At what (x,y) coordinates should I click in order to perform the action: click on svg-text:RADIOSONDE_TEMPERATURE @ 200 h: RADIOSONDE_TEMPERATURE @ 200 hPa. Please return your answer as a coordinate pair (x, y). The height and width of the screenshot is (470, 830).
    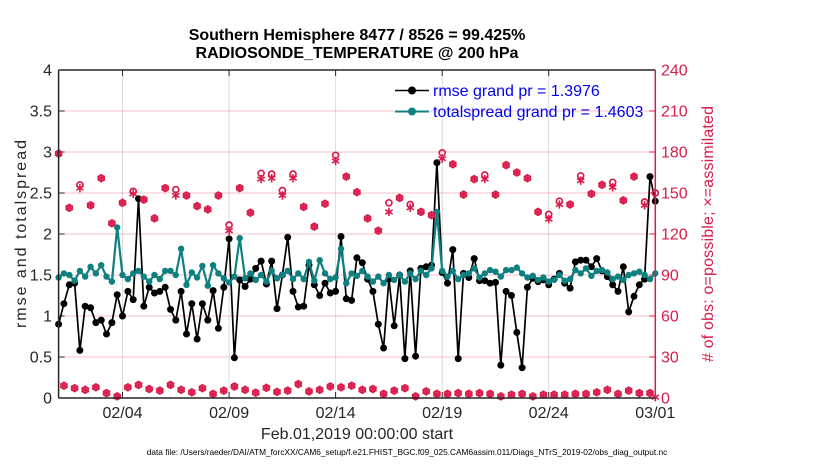
    Looking at the image, I should click on (357, 53).